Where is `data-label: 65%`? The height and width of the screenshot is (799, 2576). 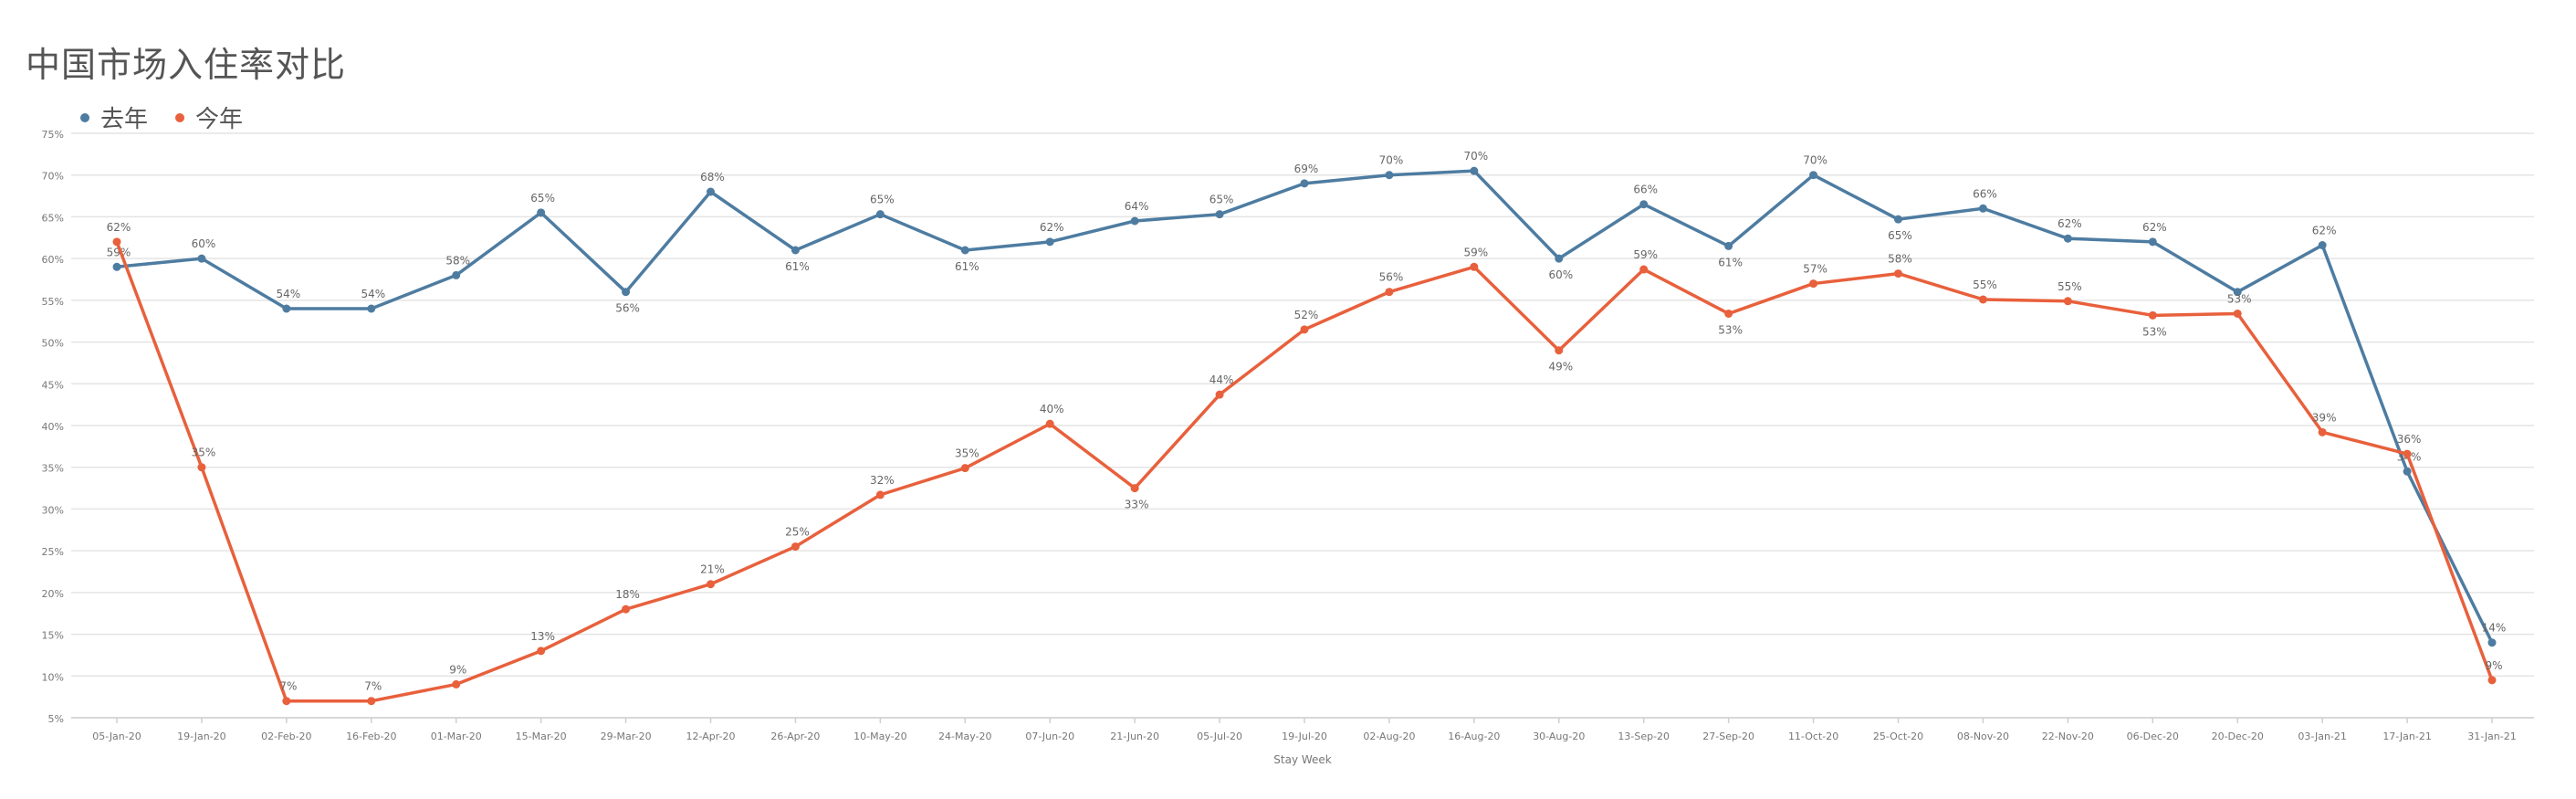
data-label: 65% is located at coordinates (1900, 235).